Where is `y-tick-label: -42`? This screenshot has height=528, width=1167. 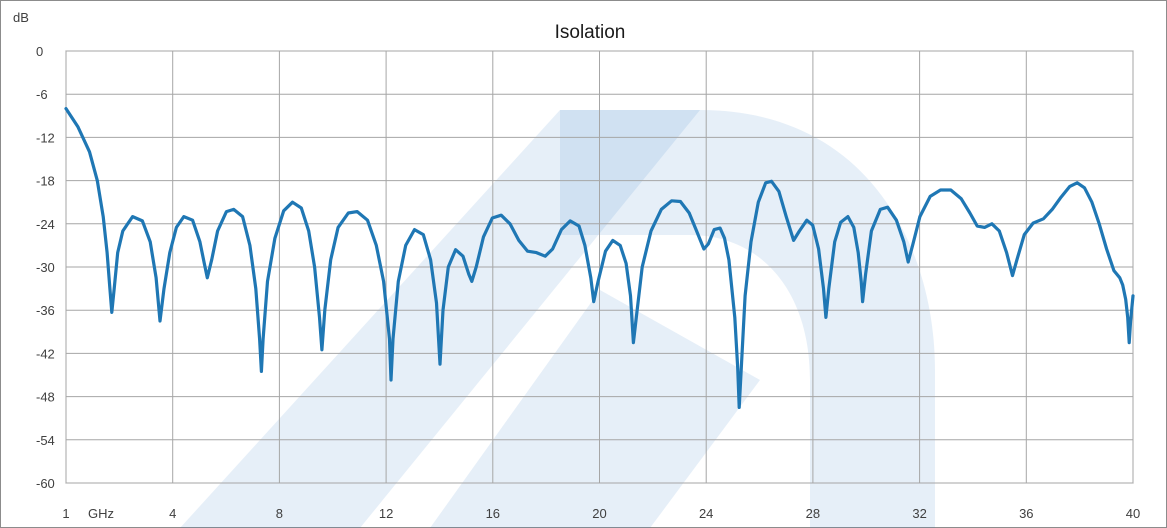 y-tick-label: -42 is located at coordinates (45, 353).